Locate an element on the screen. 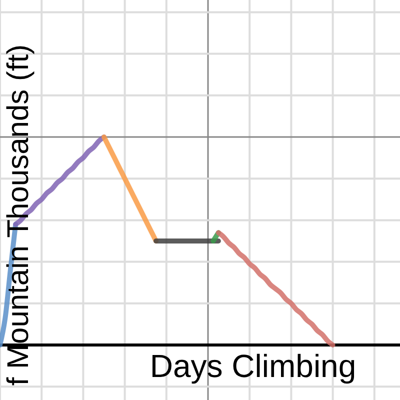 The height and width of the screenshot is (400, 400). y-axis-title: f Mountain Thousands (ft) is located at coordinates (18, 215).